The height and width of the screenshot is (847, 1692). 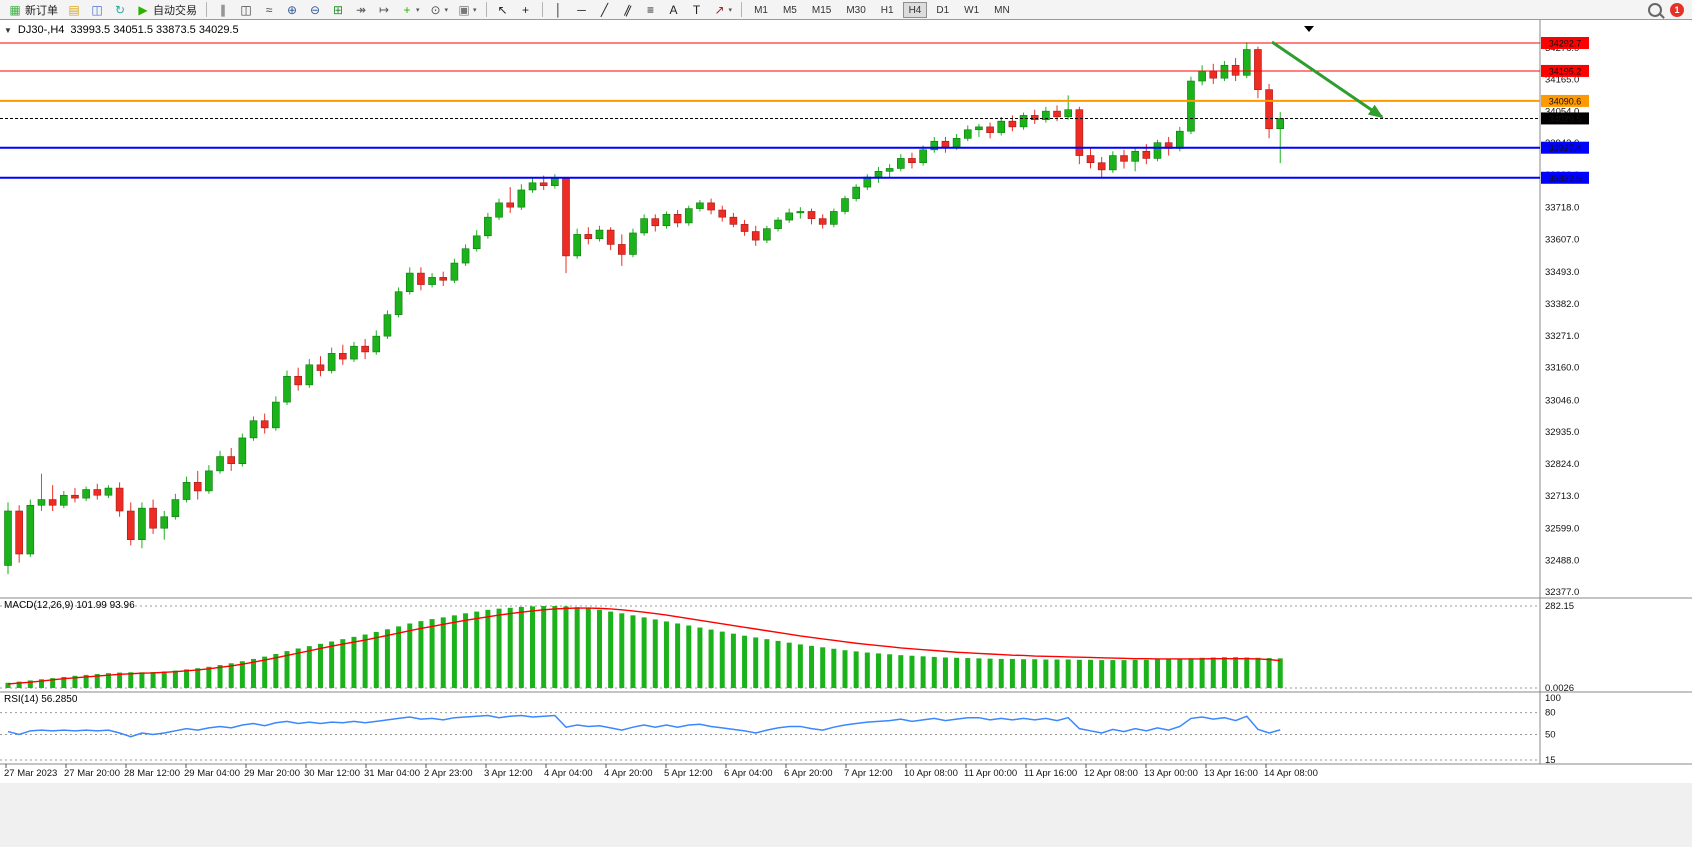 What do you see at coordinates (223, 10) in the screenshot?
I see `bar-chart-button: ∥` at bounding box center [223, 10].